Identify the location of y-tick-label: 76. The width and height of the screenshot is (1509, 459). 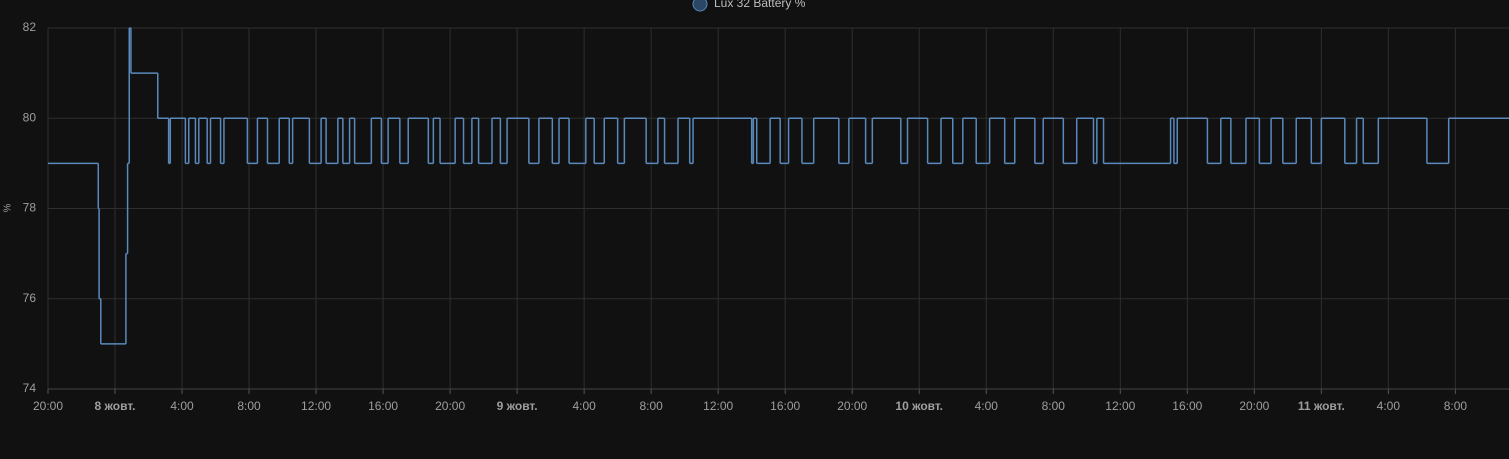
(30, 298).